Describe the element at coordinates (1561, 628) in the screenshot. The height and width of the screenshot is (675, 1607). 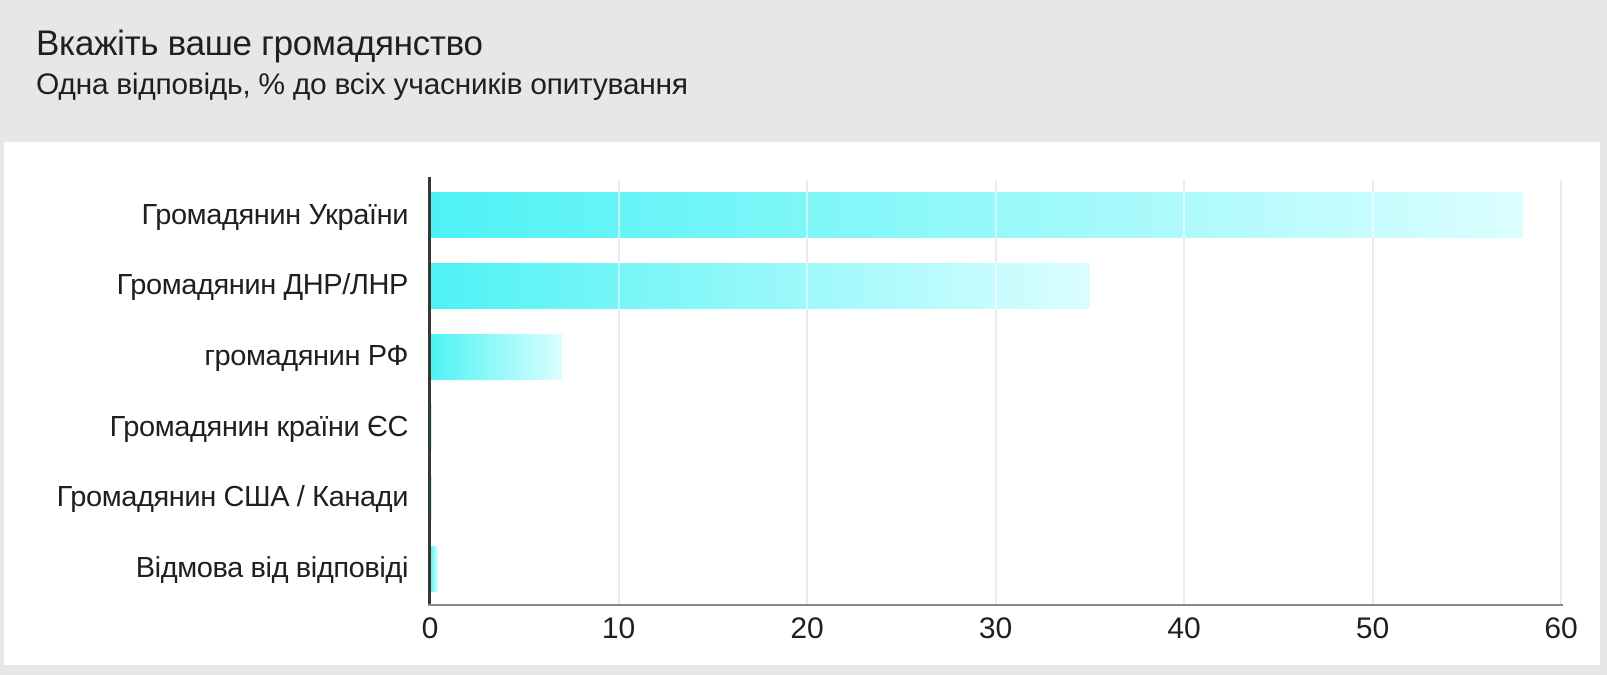
I see `x-tick-label: 60` at that location.